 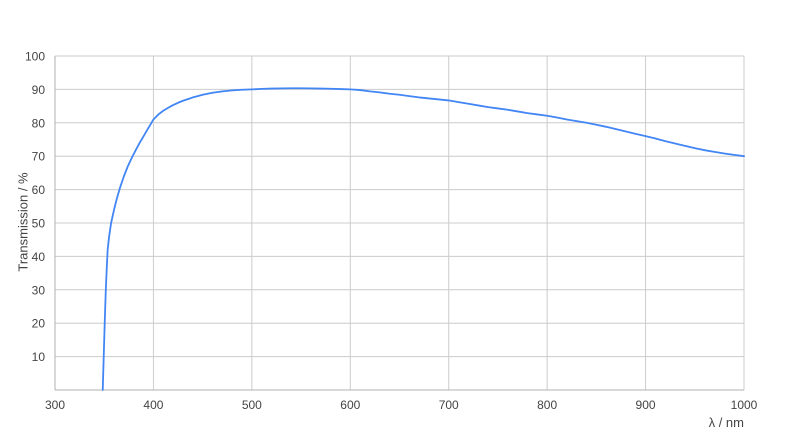 What do you see at coordinates (55, 405) in the screenshot?
I see `x-tick-label: 300` at bounding box center [55, 405].